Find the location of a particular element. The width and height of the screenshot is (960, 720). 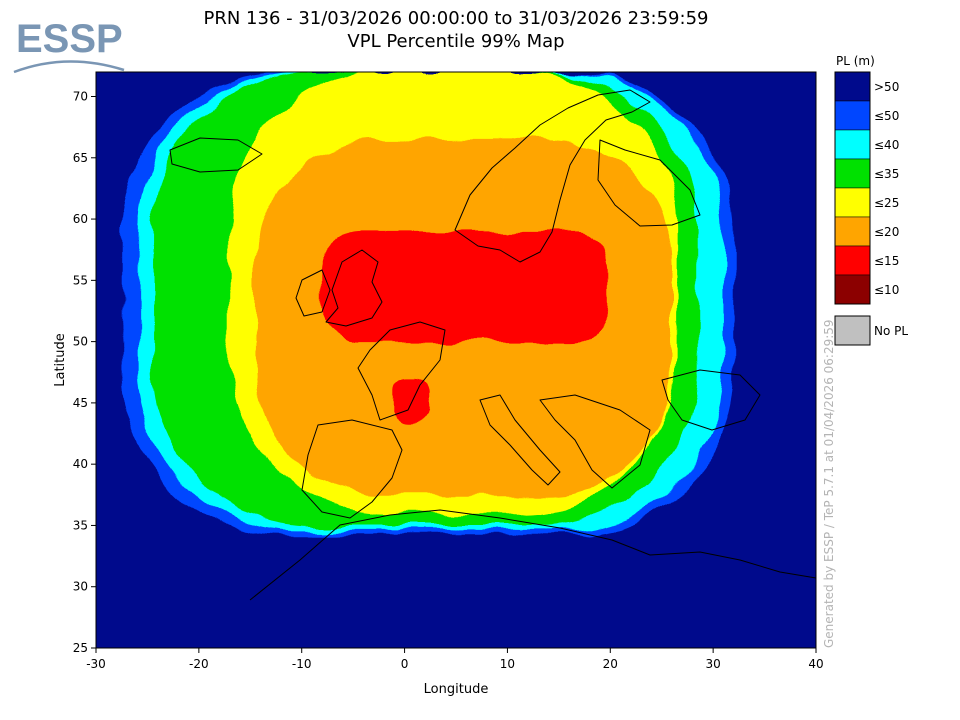

x-tick-label: 20 is located at coordinates (610, 664).